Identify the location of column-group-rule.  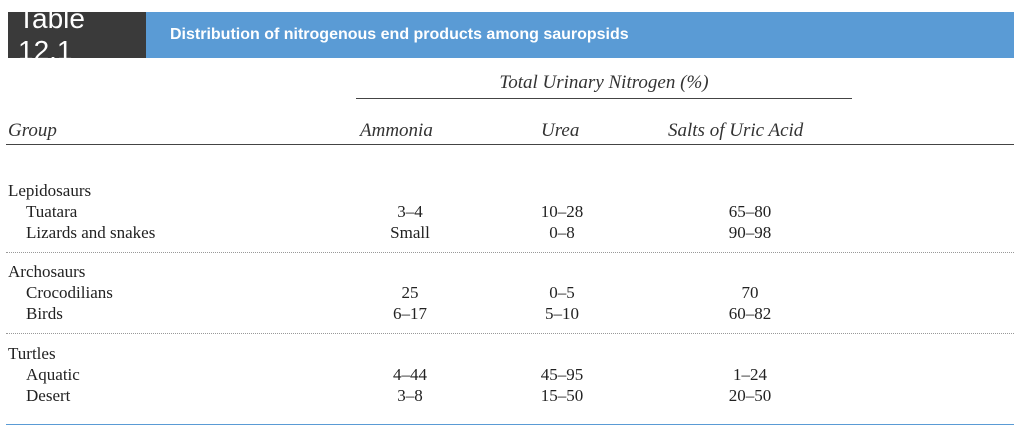
(604, 98).